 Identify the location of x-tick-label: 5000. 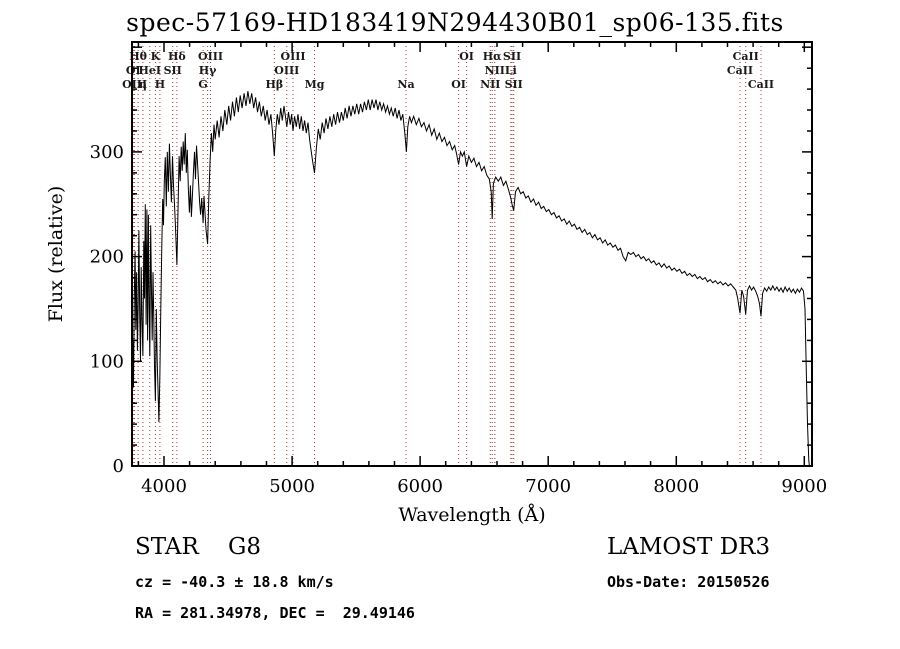
(292, 486).